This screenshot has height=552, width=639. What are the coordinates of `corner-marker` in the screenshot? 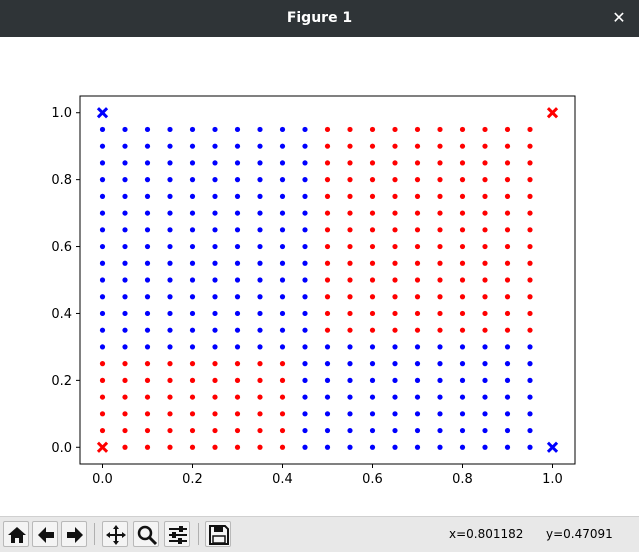 It's located at (102, 113).